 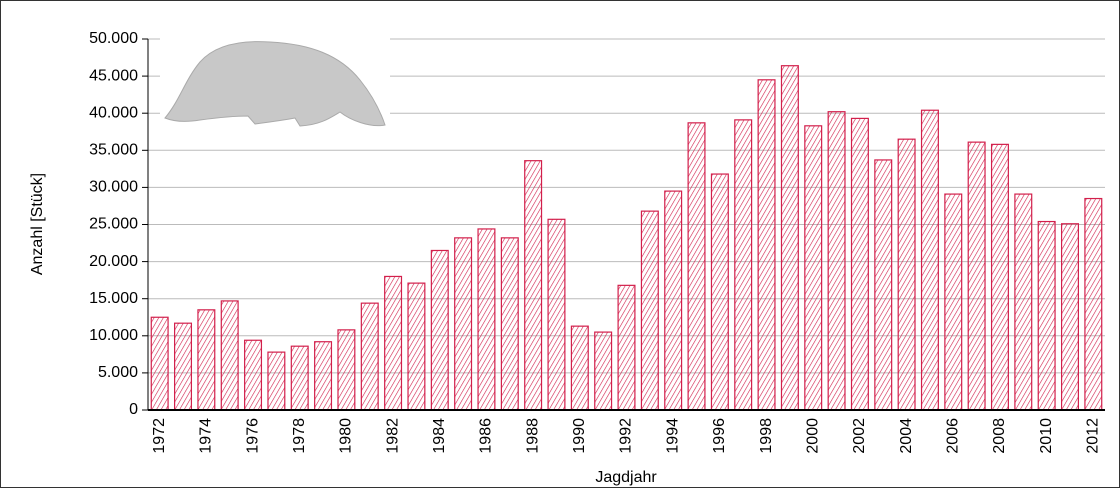 I want to click on y-tick-label: 15.000, so click(x=113, y=298).